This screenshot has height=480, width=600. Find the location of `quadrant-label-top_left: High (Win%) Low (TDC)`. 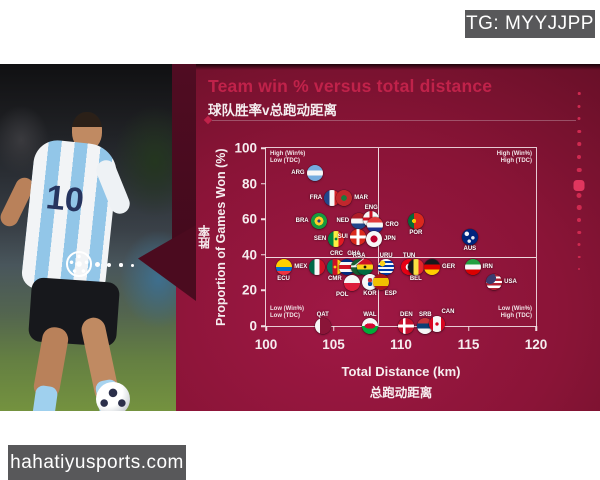

quadrant-label-top_left: High (Win%) Low (TDC) is located at coordinates (287, 158).